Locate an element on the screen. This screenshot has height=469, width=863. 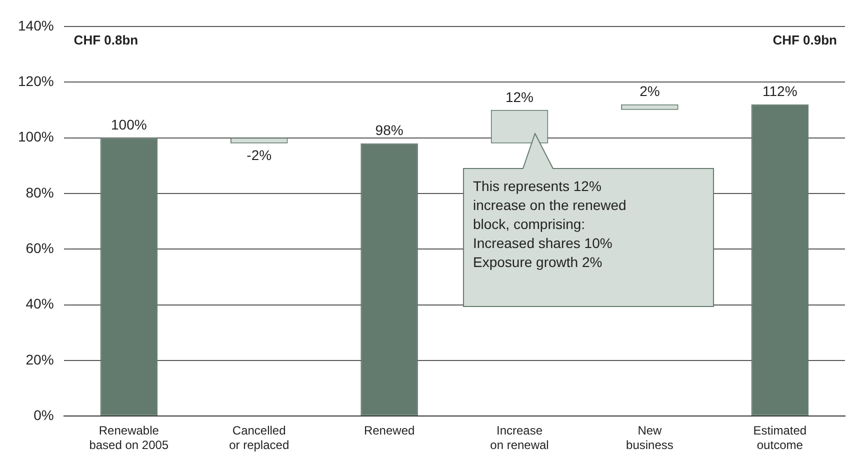
y-tick-label: 120% is located at coordinates (36, 80).